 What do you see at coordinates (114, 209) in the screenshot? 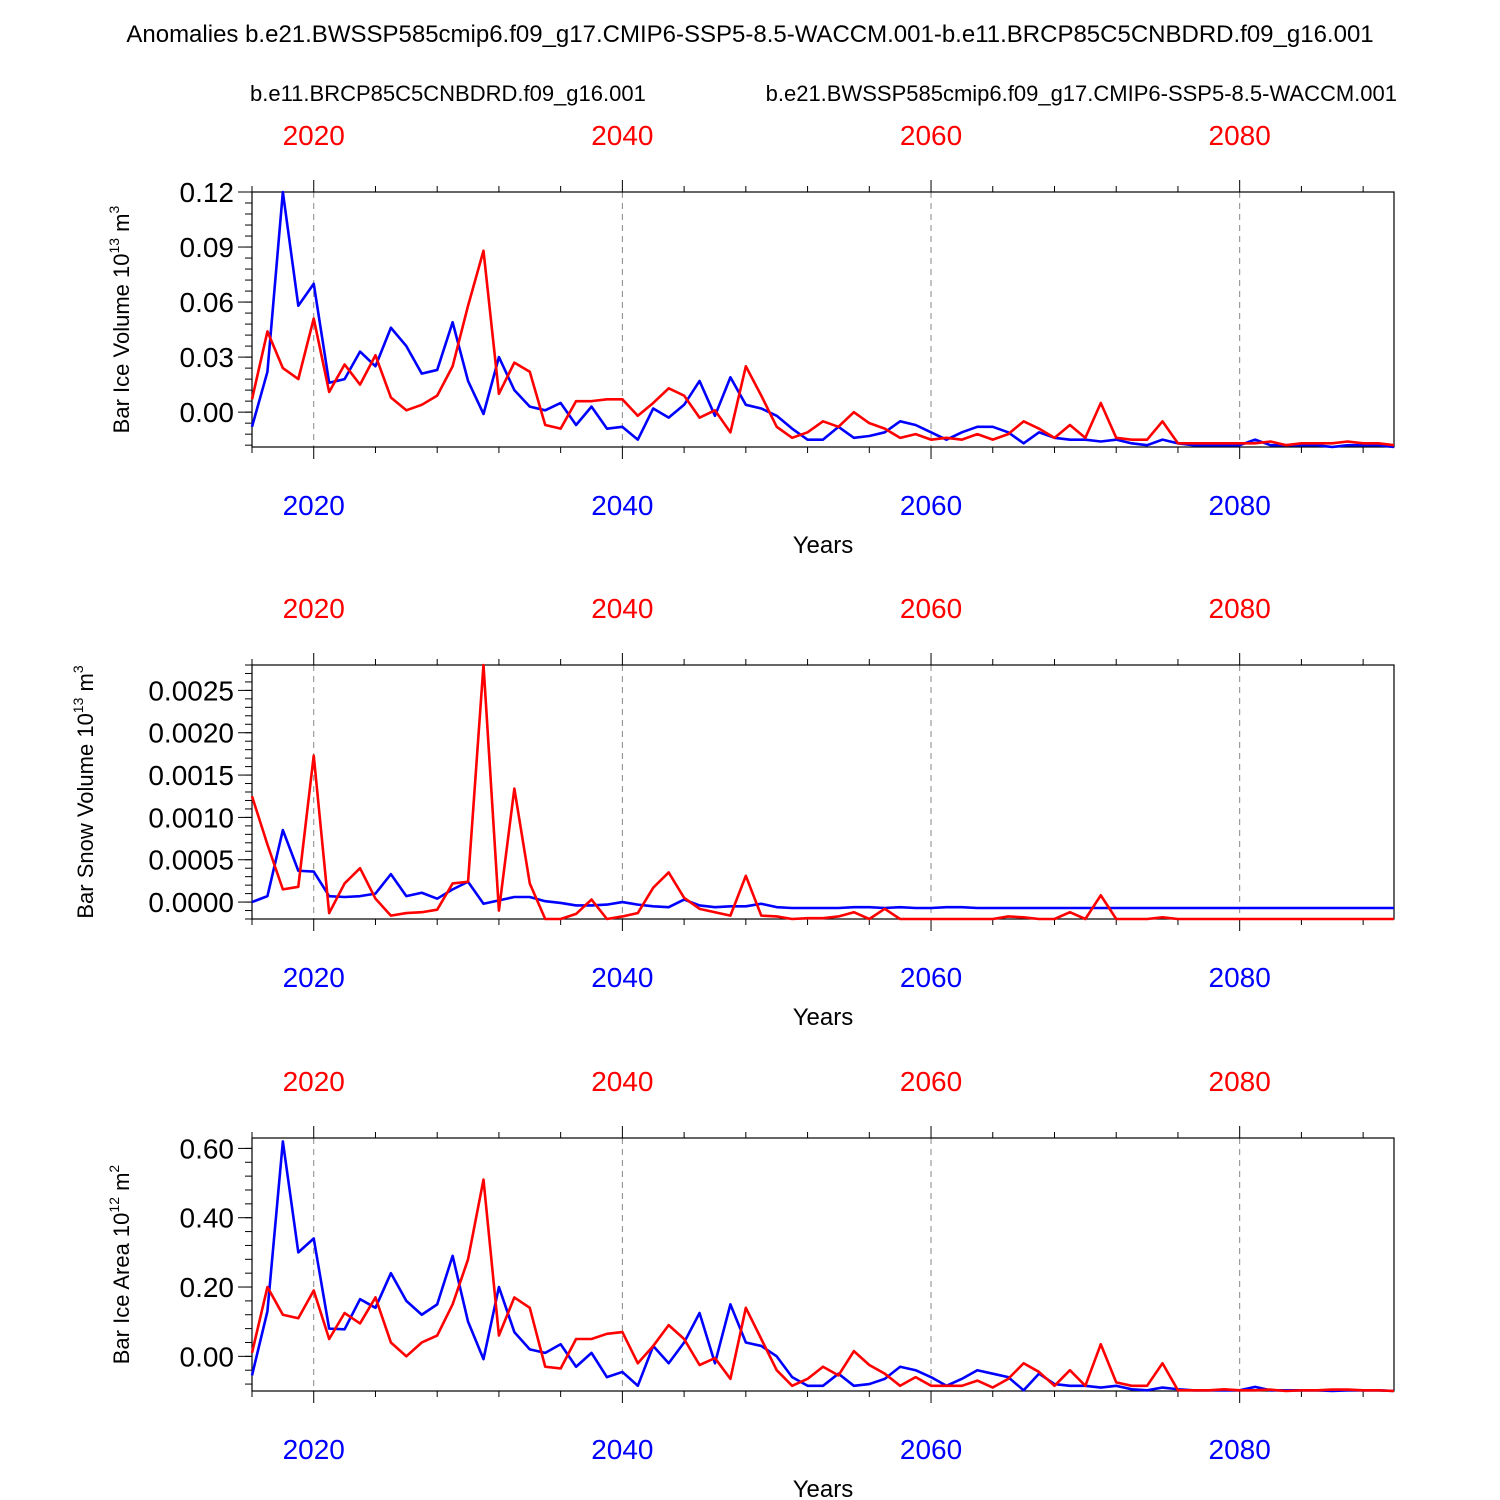
I see `panel0-ylabel-part-3: 3` at bounding box center [114, 209].